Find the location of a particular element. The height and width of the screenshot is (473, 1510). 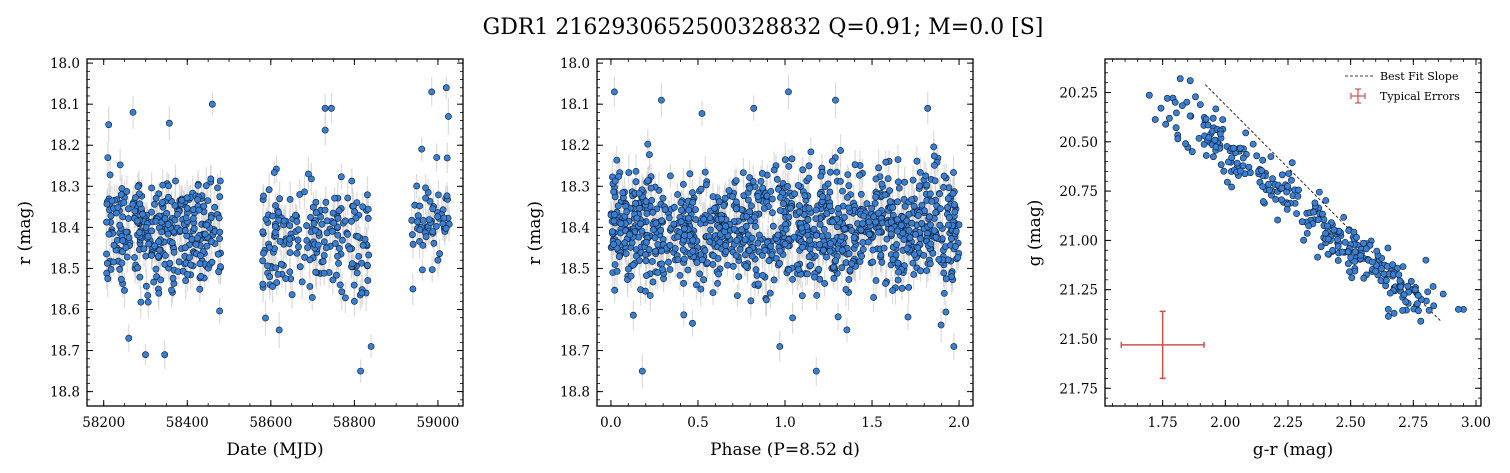

y-tick-label: 20.50 is located at coordinates (1078, 143).